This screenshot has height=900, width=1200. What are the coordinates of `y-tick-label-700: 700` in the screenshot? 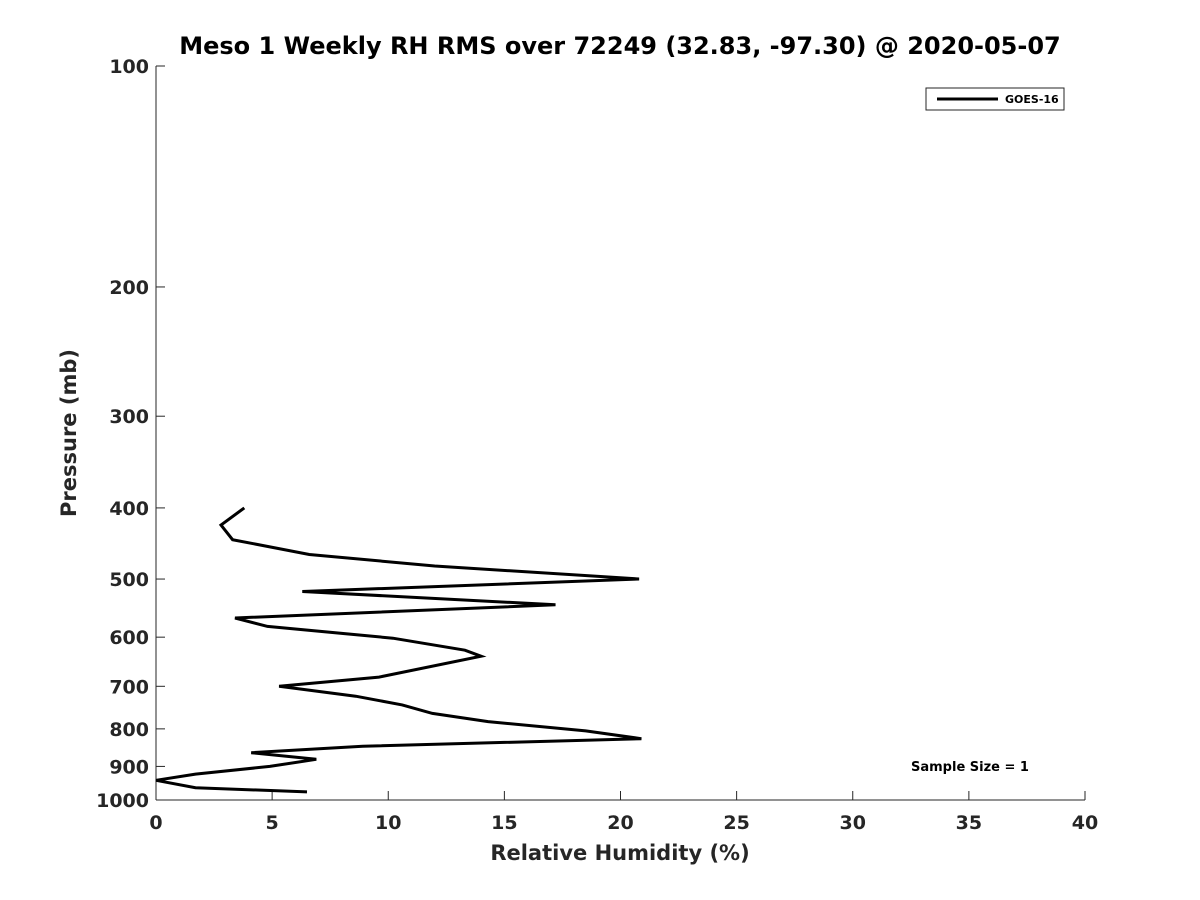 It's located at (129, 687).